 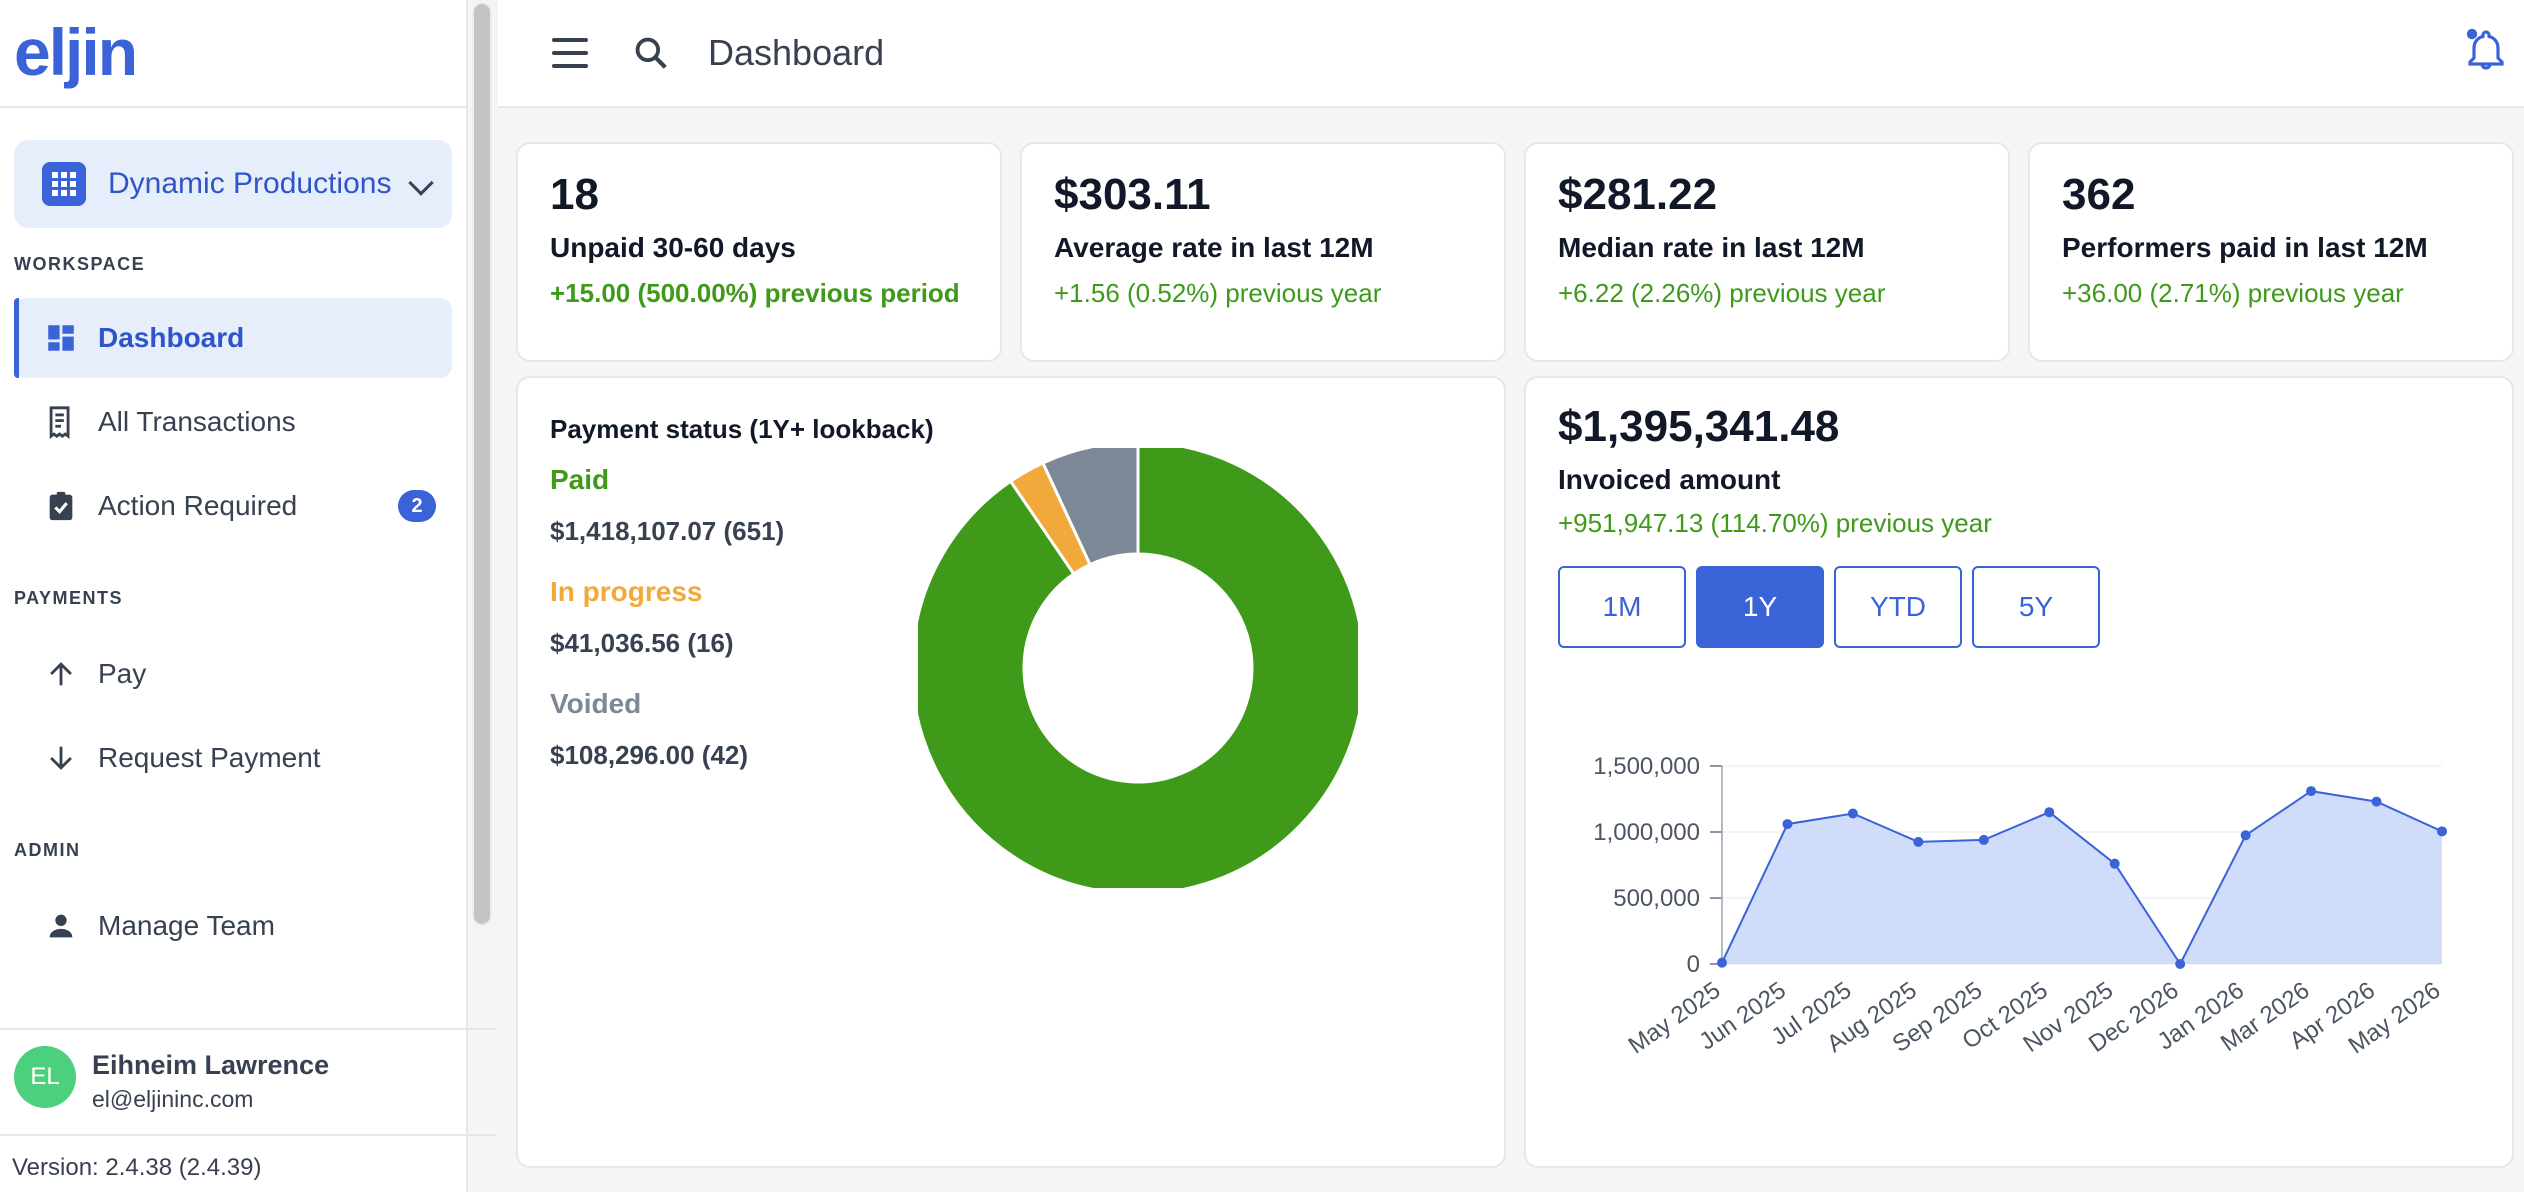 I want to click on y-tick-label: 1,000,000, so click(x=1646, y=832).